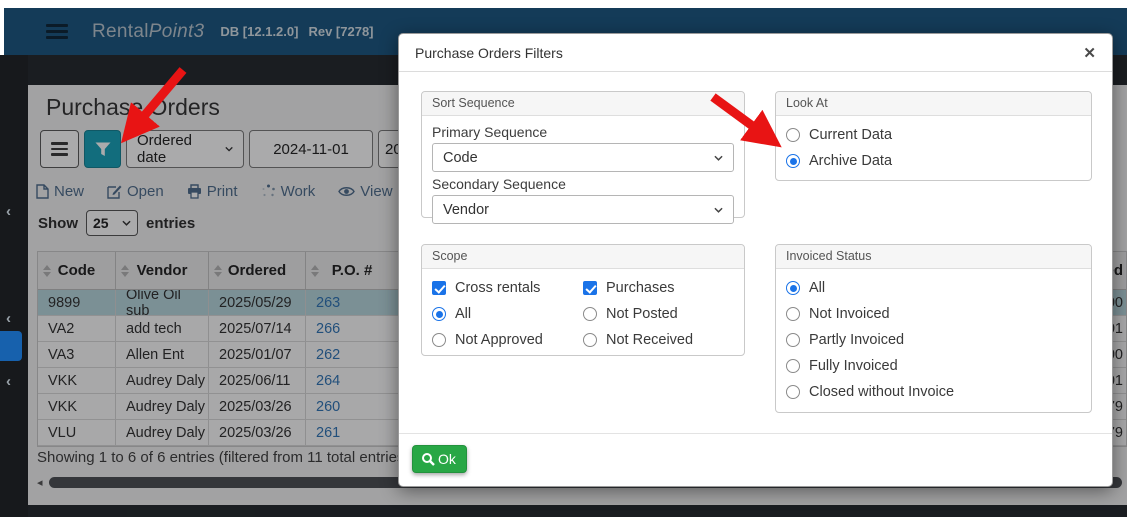 This screenshot has height=517, width=1127. Describe the element at coordinates (328, 380) in the screenshot. I see `po-link: 264` at that location.